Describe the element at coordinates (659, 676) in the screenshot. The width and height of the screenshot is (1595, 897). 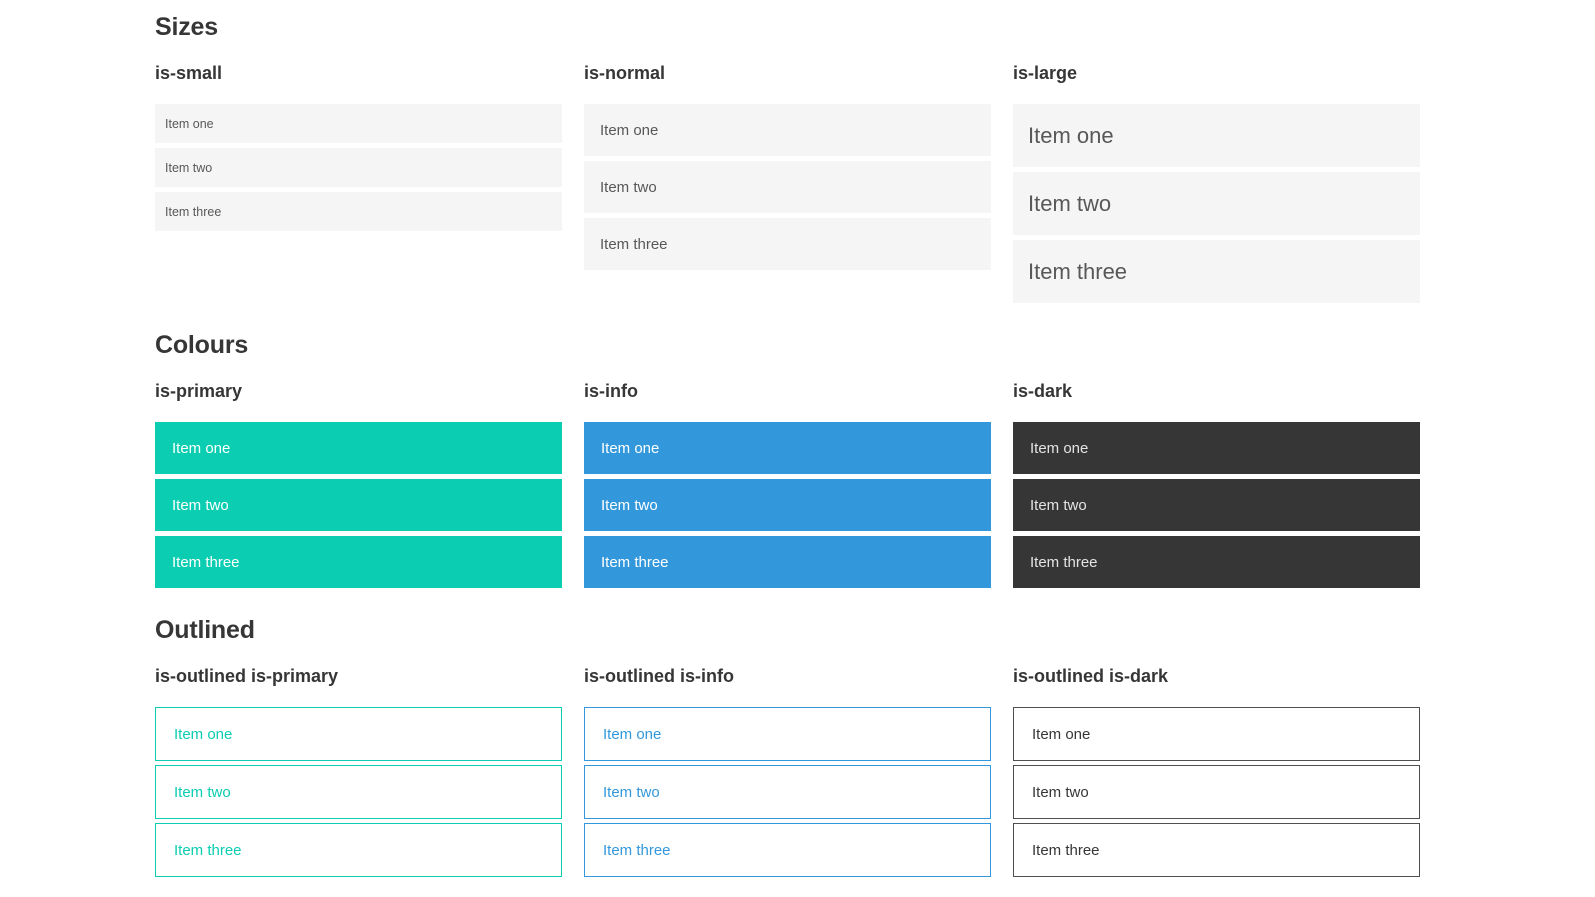
I see `group-label-is-outlined-is-info: is-outlined is-info` at that location.